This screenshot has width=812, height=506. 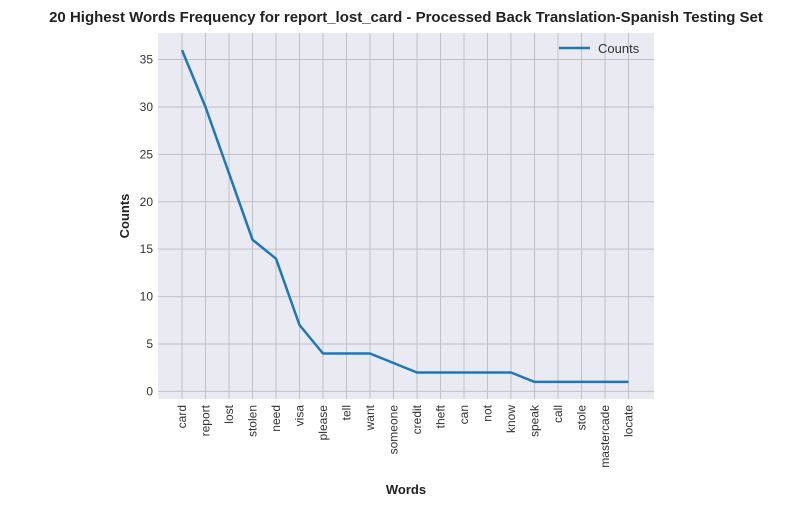 I want to click on y-tick-label: 35, so click(x=147, y=60).